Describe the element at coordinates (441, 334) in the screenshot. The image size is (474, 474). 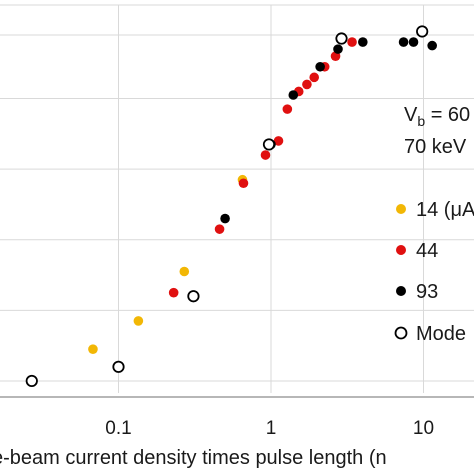
I see `legend-label-3: Mode` at that location.